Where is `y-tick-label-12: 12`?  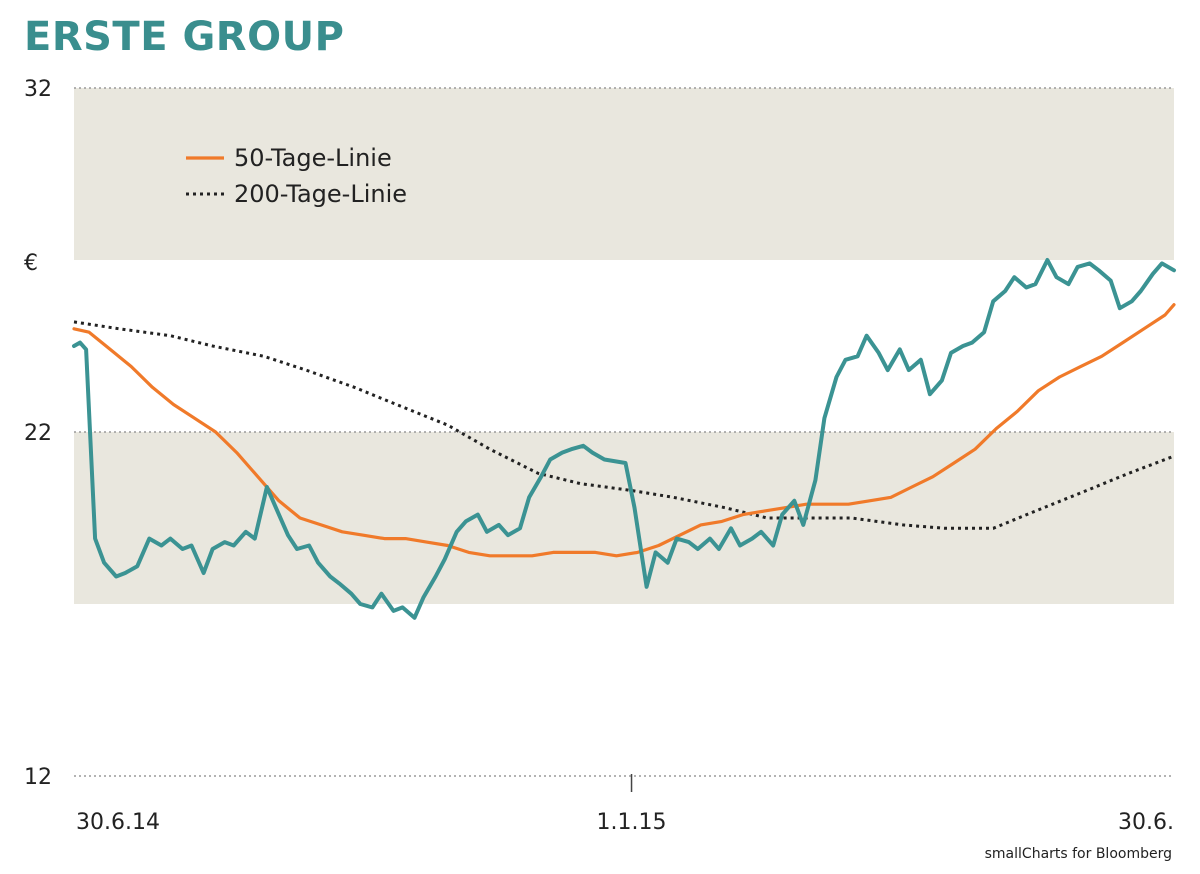
y-tick-label-12: 12 is located at coordinates (38, 777).